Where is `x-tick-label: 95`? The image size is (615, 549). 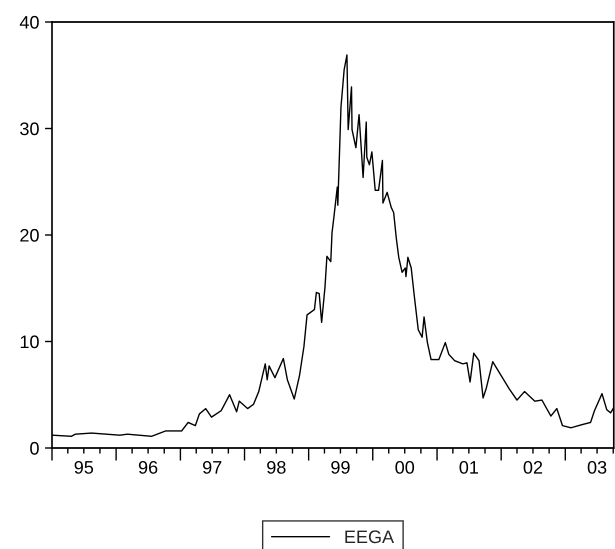 x-tick-label: 95 is located at coordinates (84, 467).